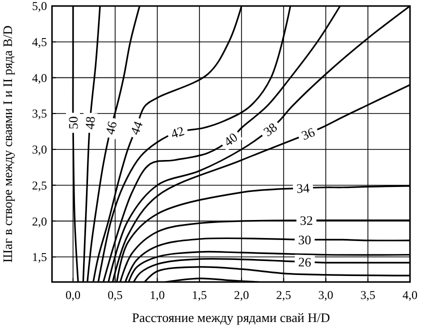  Describe the element at coordinates (326, 295) in the screenshot. I see `x-tick-label: 3,0` at that location.